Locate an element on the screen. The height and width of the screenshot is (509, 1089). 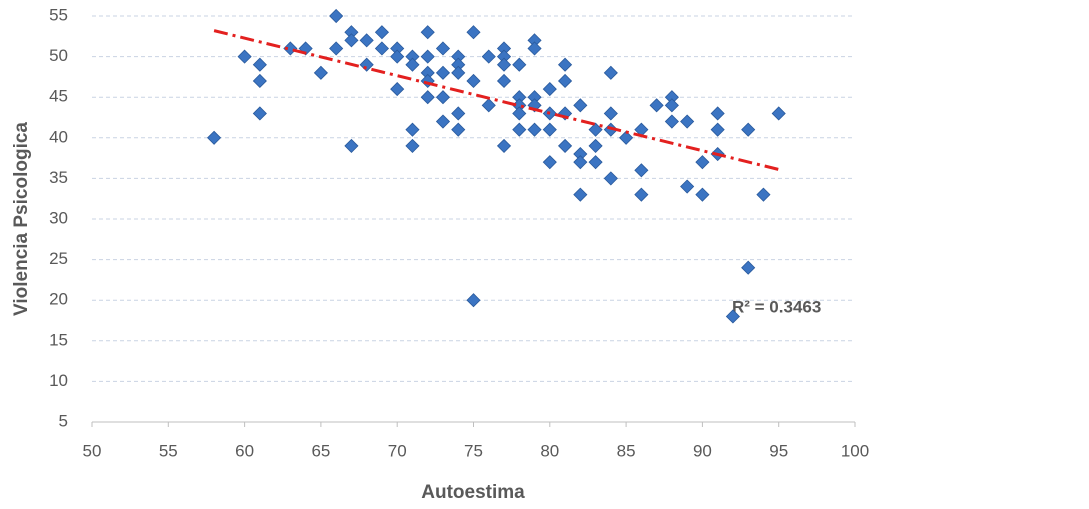
y-tick-label: 5 is located at coordinates (63, 420).